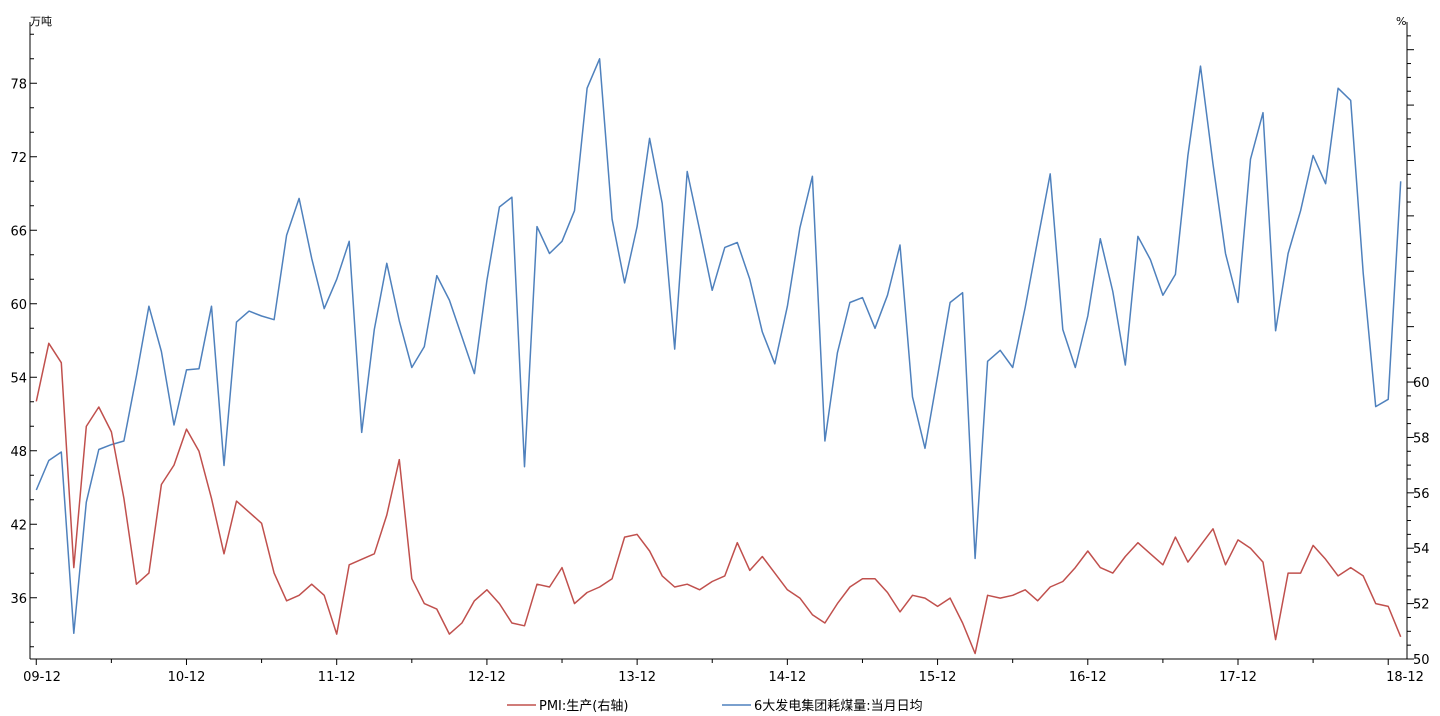  What do you see at coordinates (1421, 383) in the screenshot?
I see `right-axis-tick-label: 60` at bounding box center [1421, 383].